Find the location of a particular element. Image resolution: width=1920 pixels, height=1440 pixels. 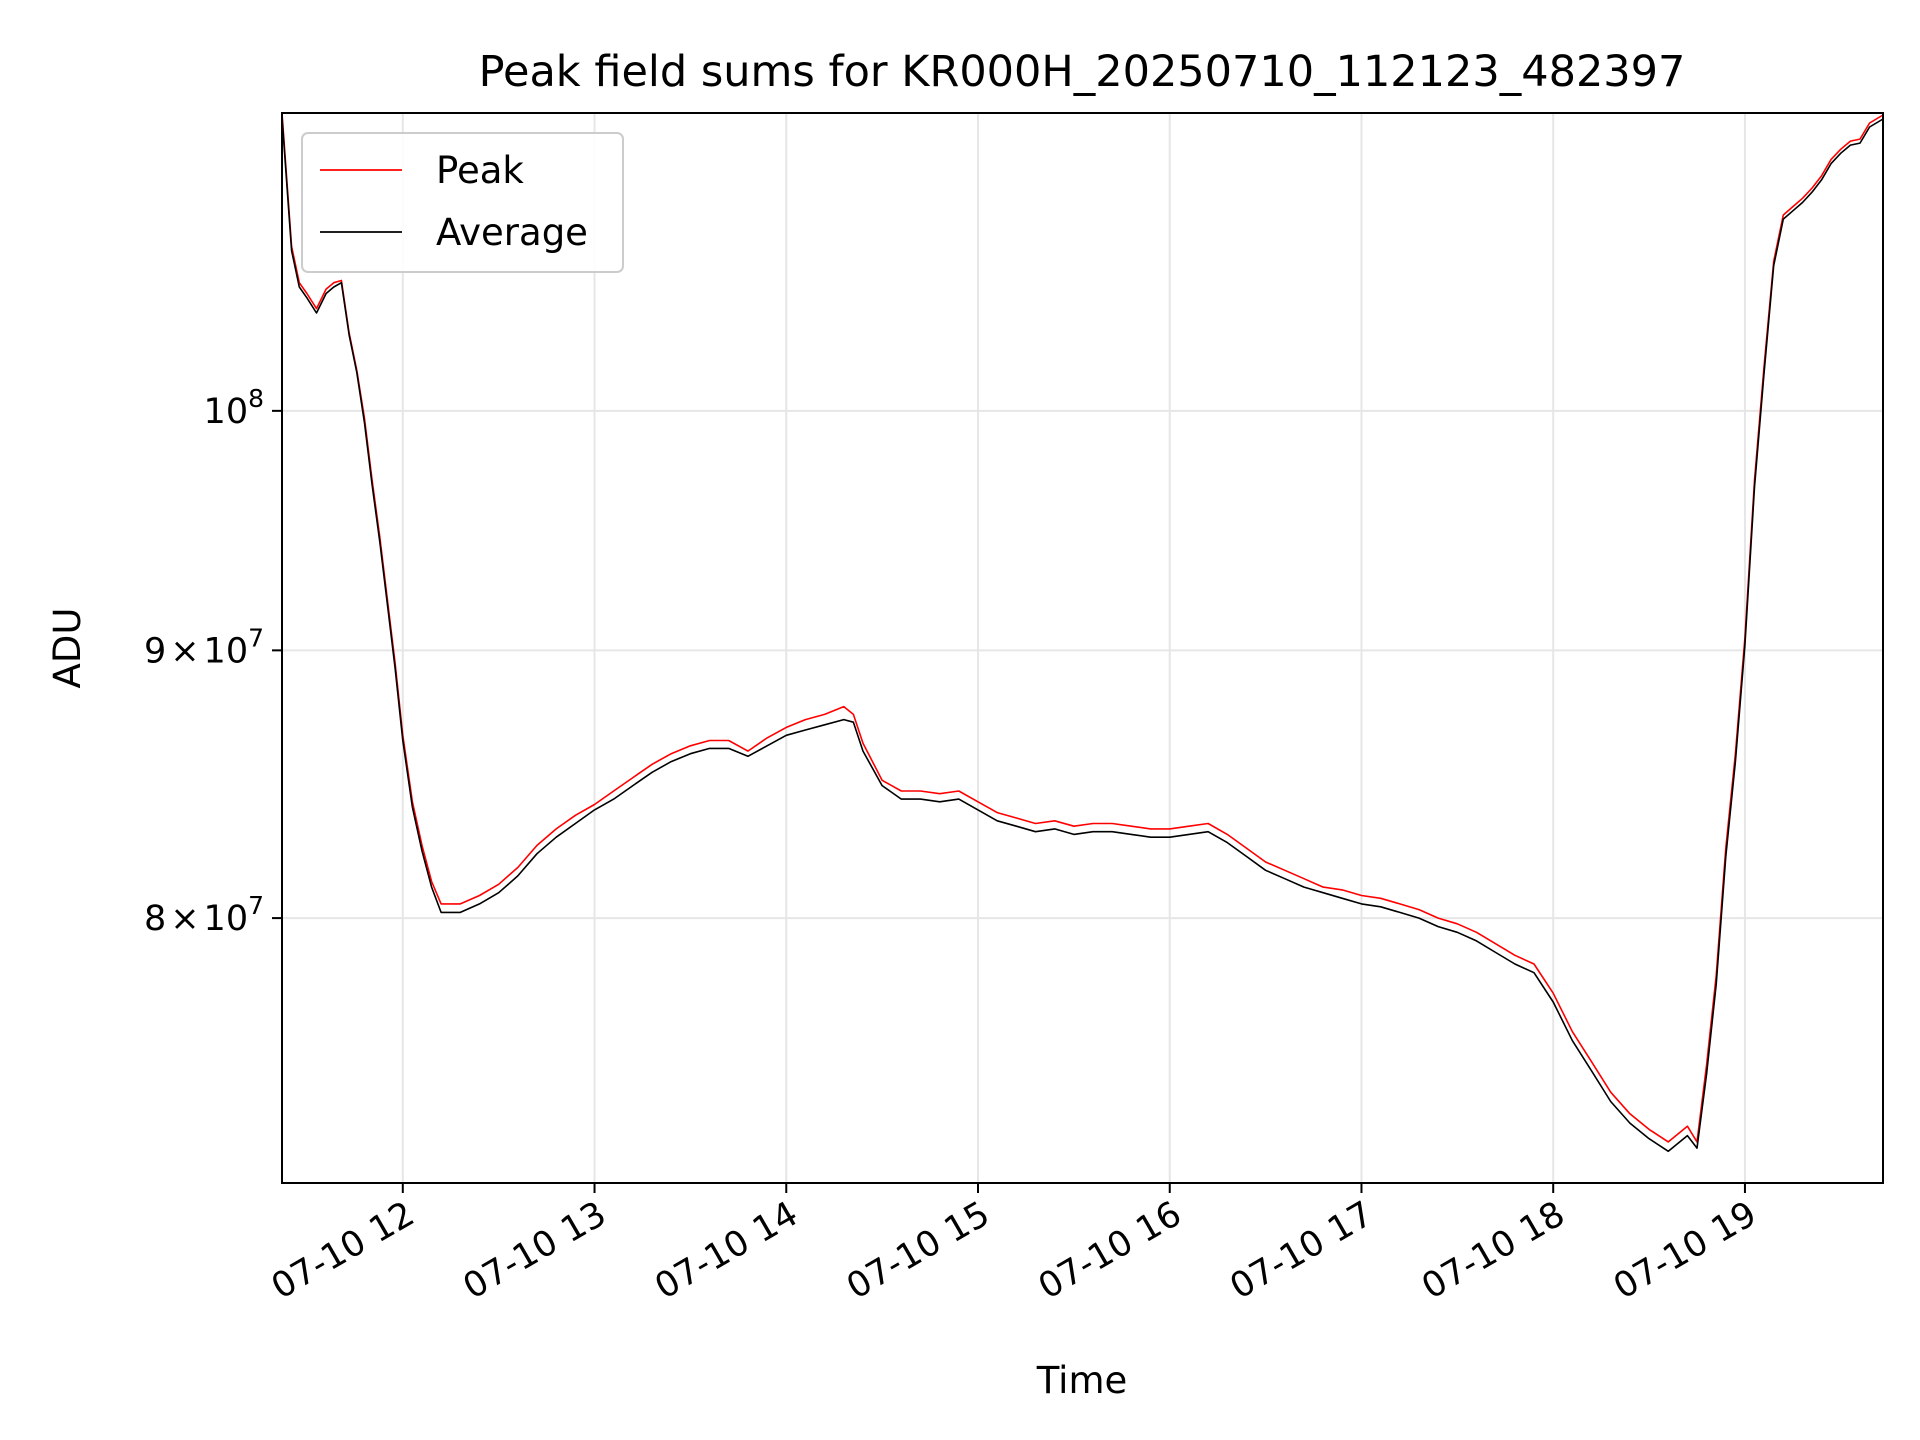

y-tick-label: 9 × 10⁷ is located at coordinates (204, 647).